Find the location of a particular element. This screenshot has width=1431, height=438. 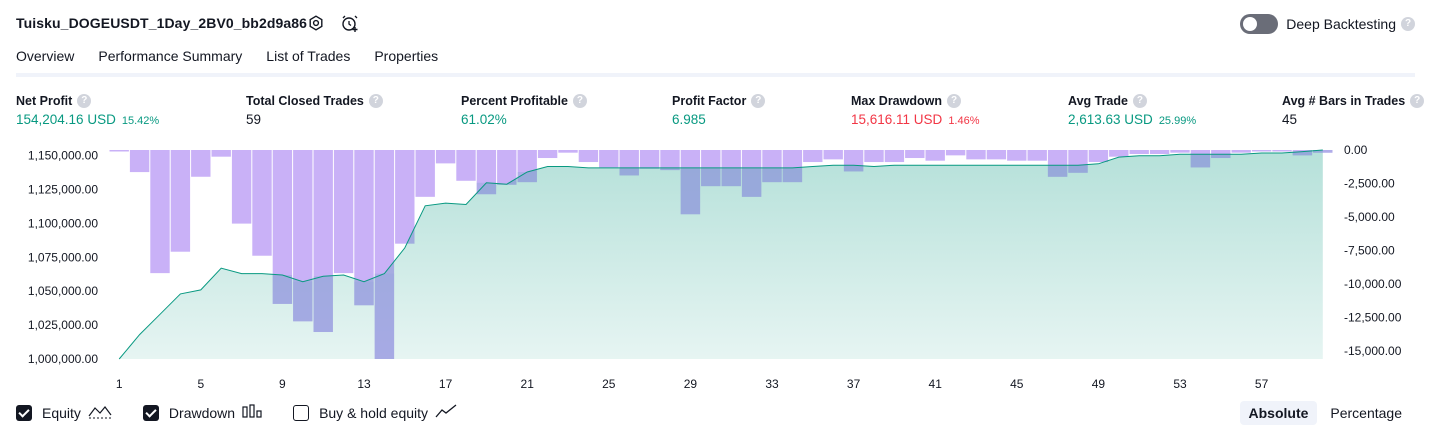

deep-backtesting-toggle is located at coordinates (1259, 24).